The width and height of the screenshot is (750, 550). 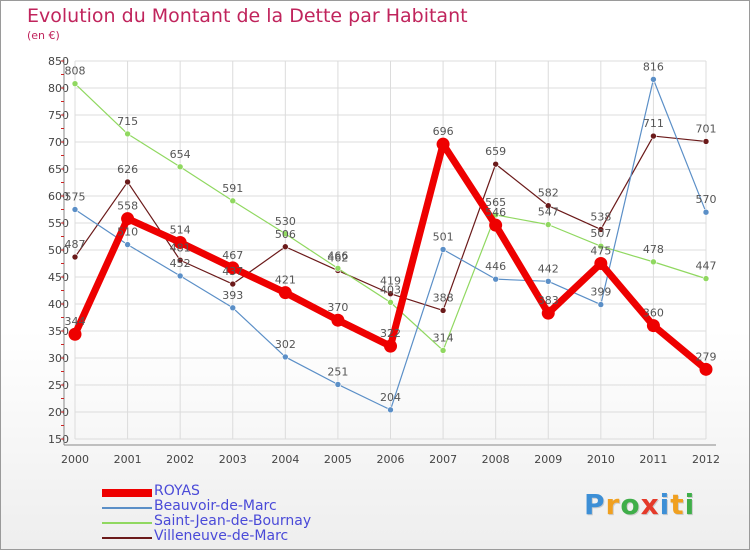 I want to click on y-tick-label: 750, so click(x=58, y=115).